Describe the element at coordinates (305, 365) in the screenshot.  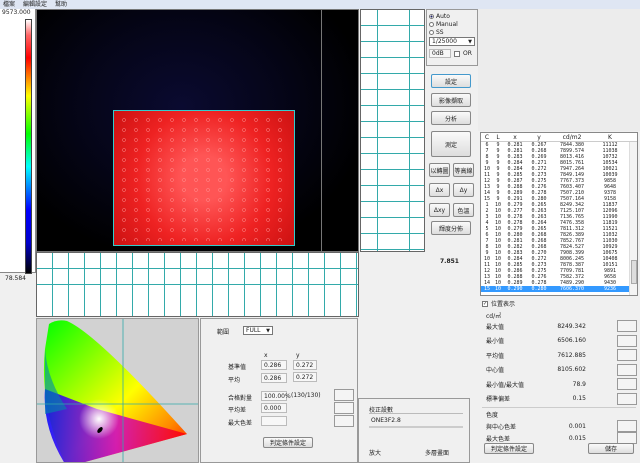
I see `ref-y-field: 0.272` at that location.